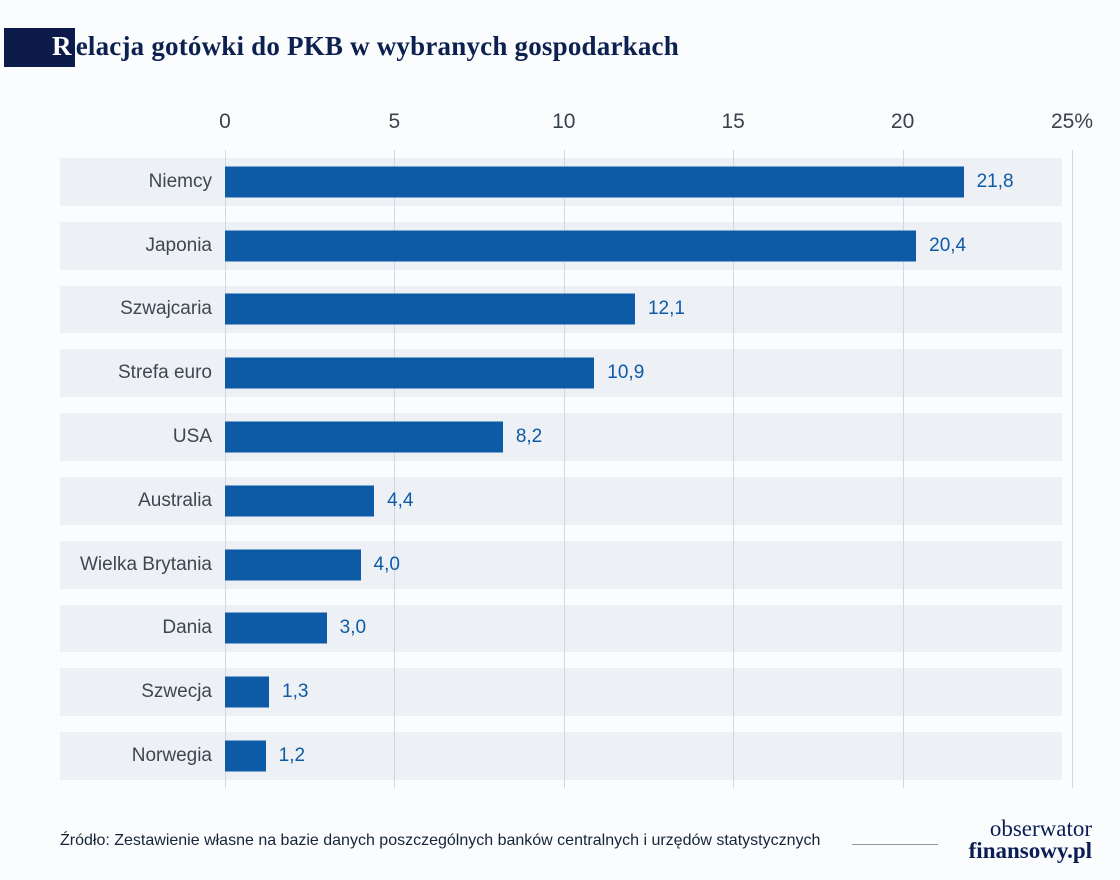  Describe the element at coordinates (560, 437) in the screenshot. I see `chart-row: USA 8,2` at that location.